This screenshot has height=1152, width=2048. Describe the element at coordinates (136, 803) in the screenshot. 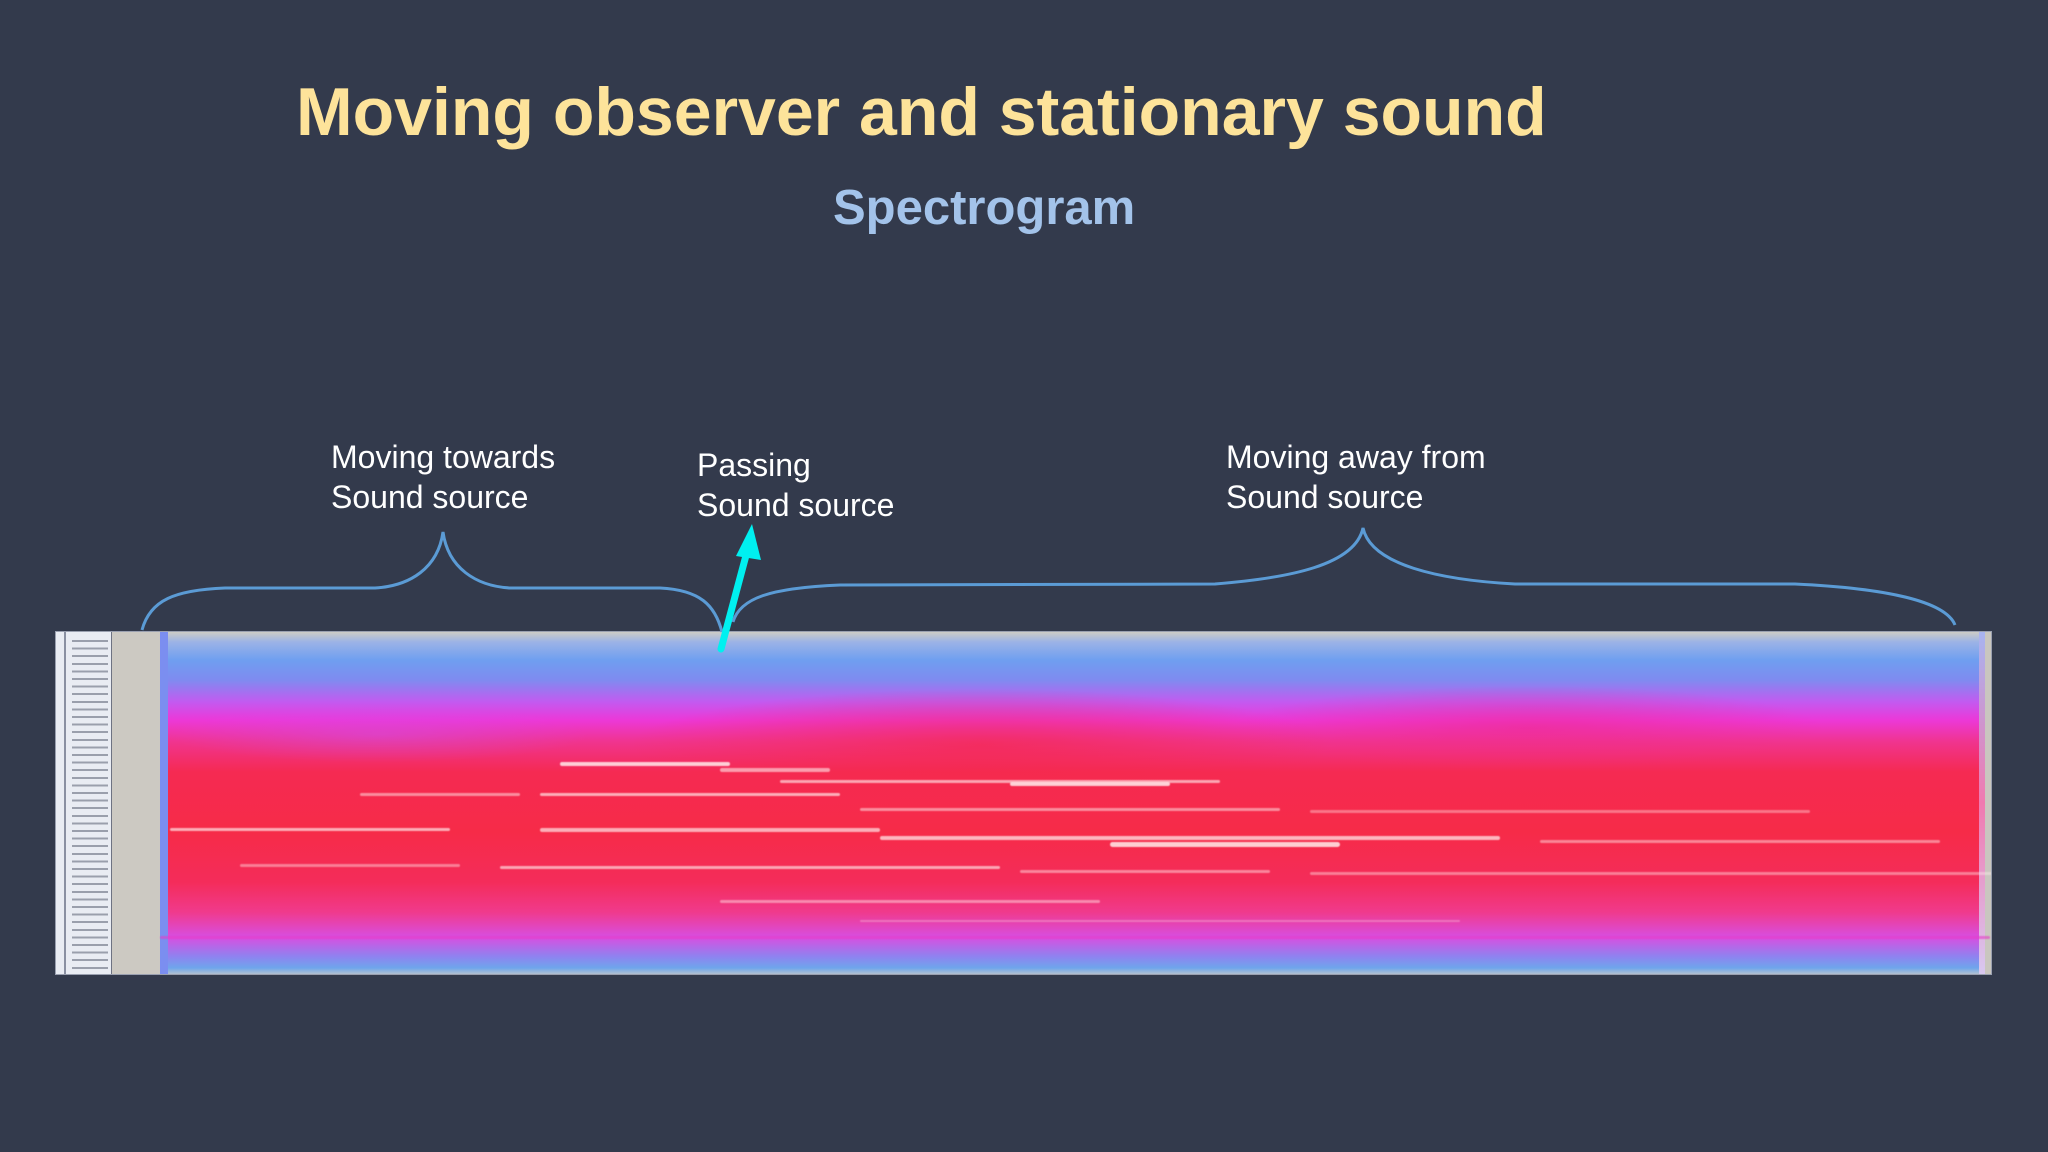

I see `spectrogram-margin` at that location.